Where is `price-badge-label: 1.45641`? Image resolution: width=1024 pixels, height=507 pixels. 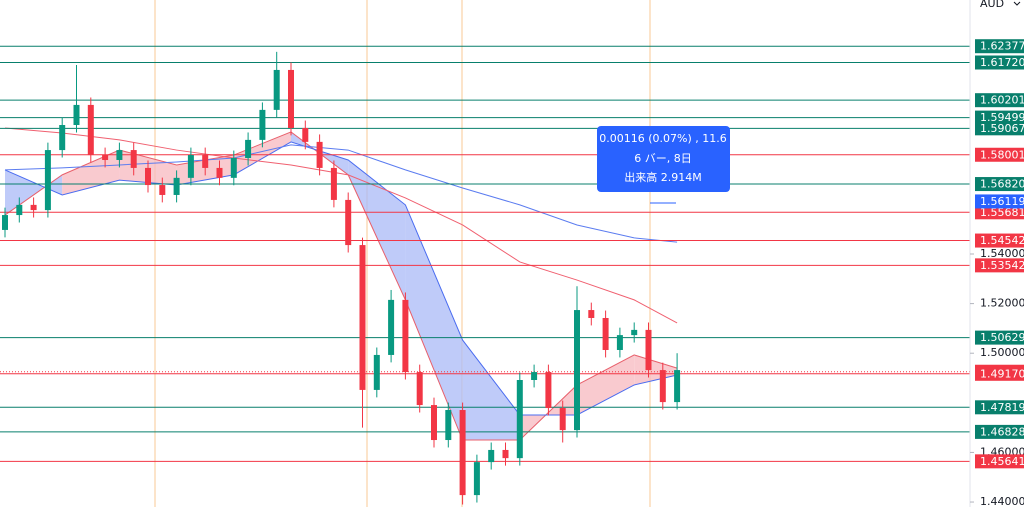 price-badge-label: 1.45641 is located at coordinates (1002, 461).